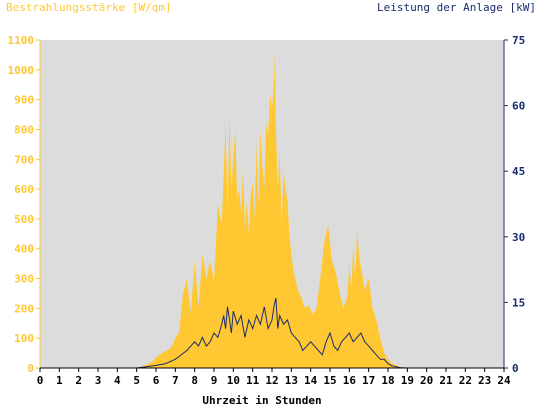 The image size is (544, 408). What do you see at coordinates (253, 380) in the screenshot?
I see `x-tick-label: 11` at bounding box center [253, 380].